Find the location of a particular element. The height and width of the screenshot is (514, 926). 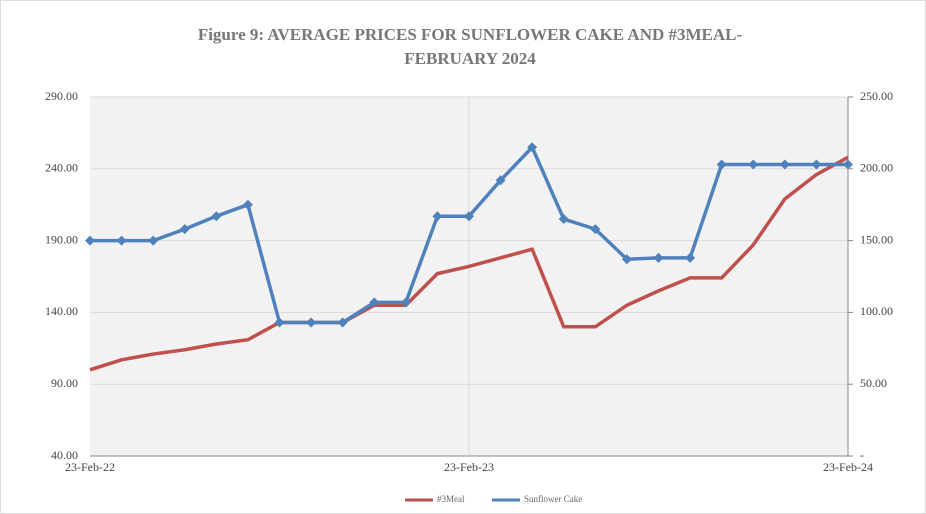

x-tick-label: 23-Feb-24 is located at coordinates (848, 467).